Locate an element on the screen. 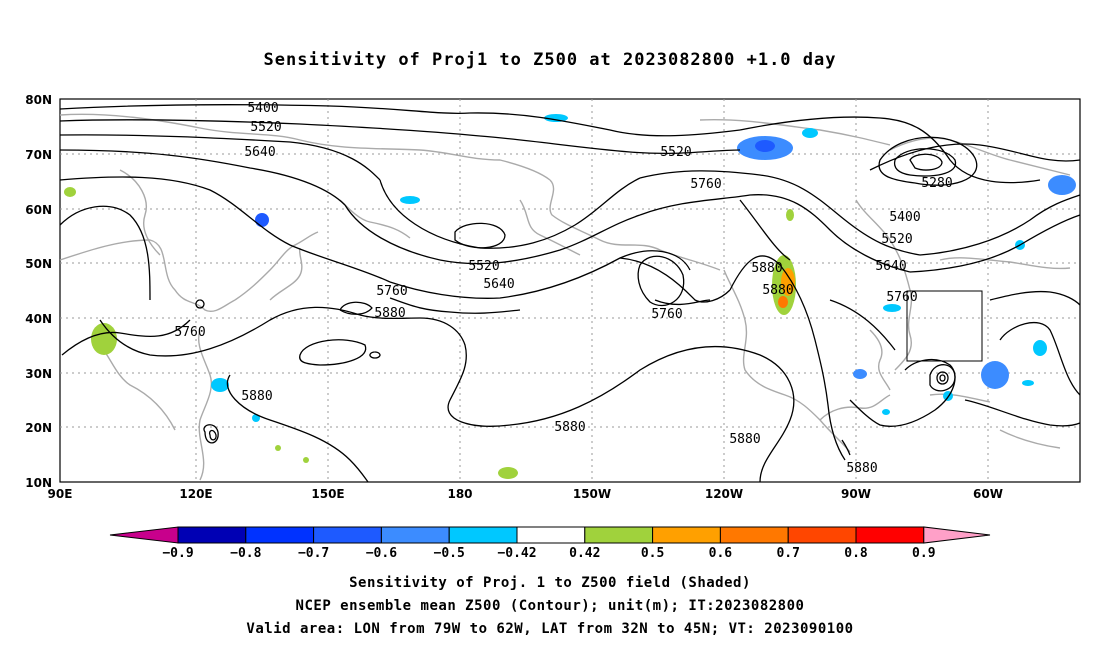 The height and width of the screenshot is (650, 1100). colorbar-tick-label: 0.6 is located at coordinates (721, 553).